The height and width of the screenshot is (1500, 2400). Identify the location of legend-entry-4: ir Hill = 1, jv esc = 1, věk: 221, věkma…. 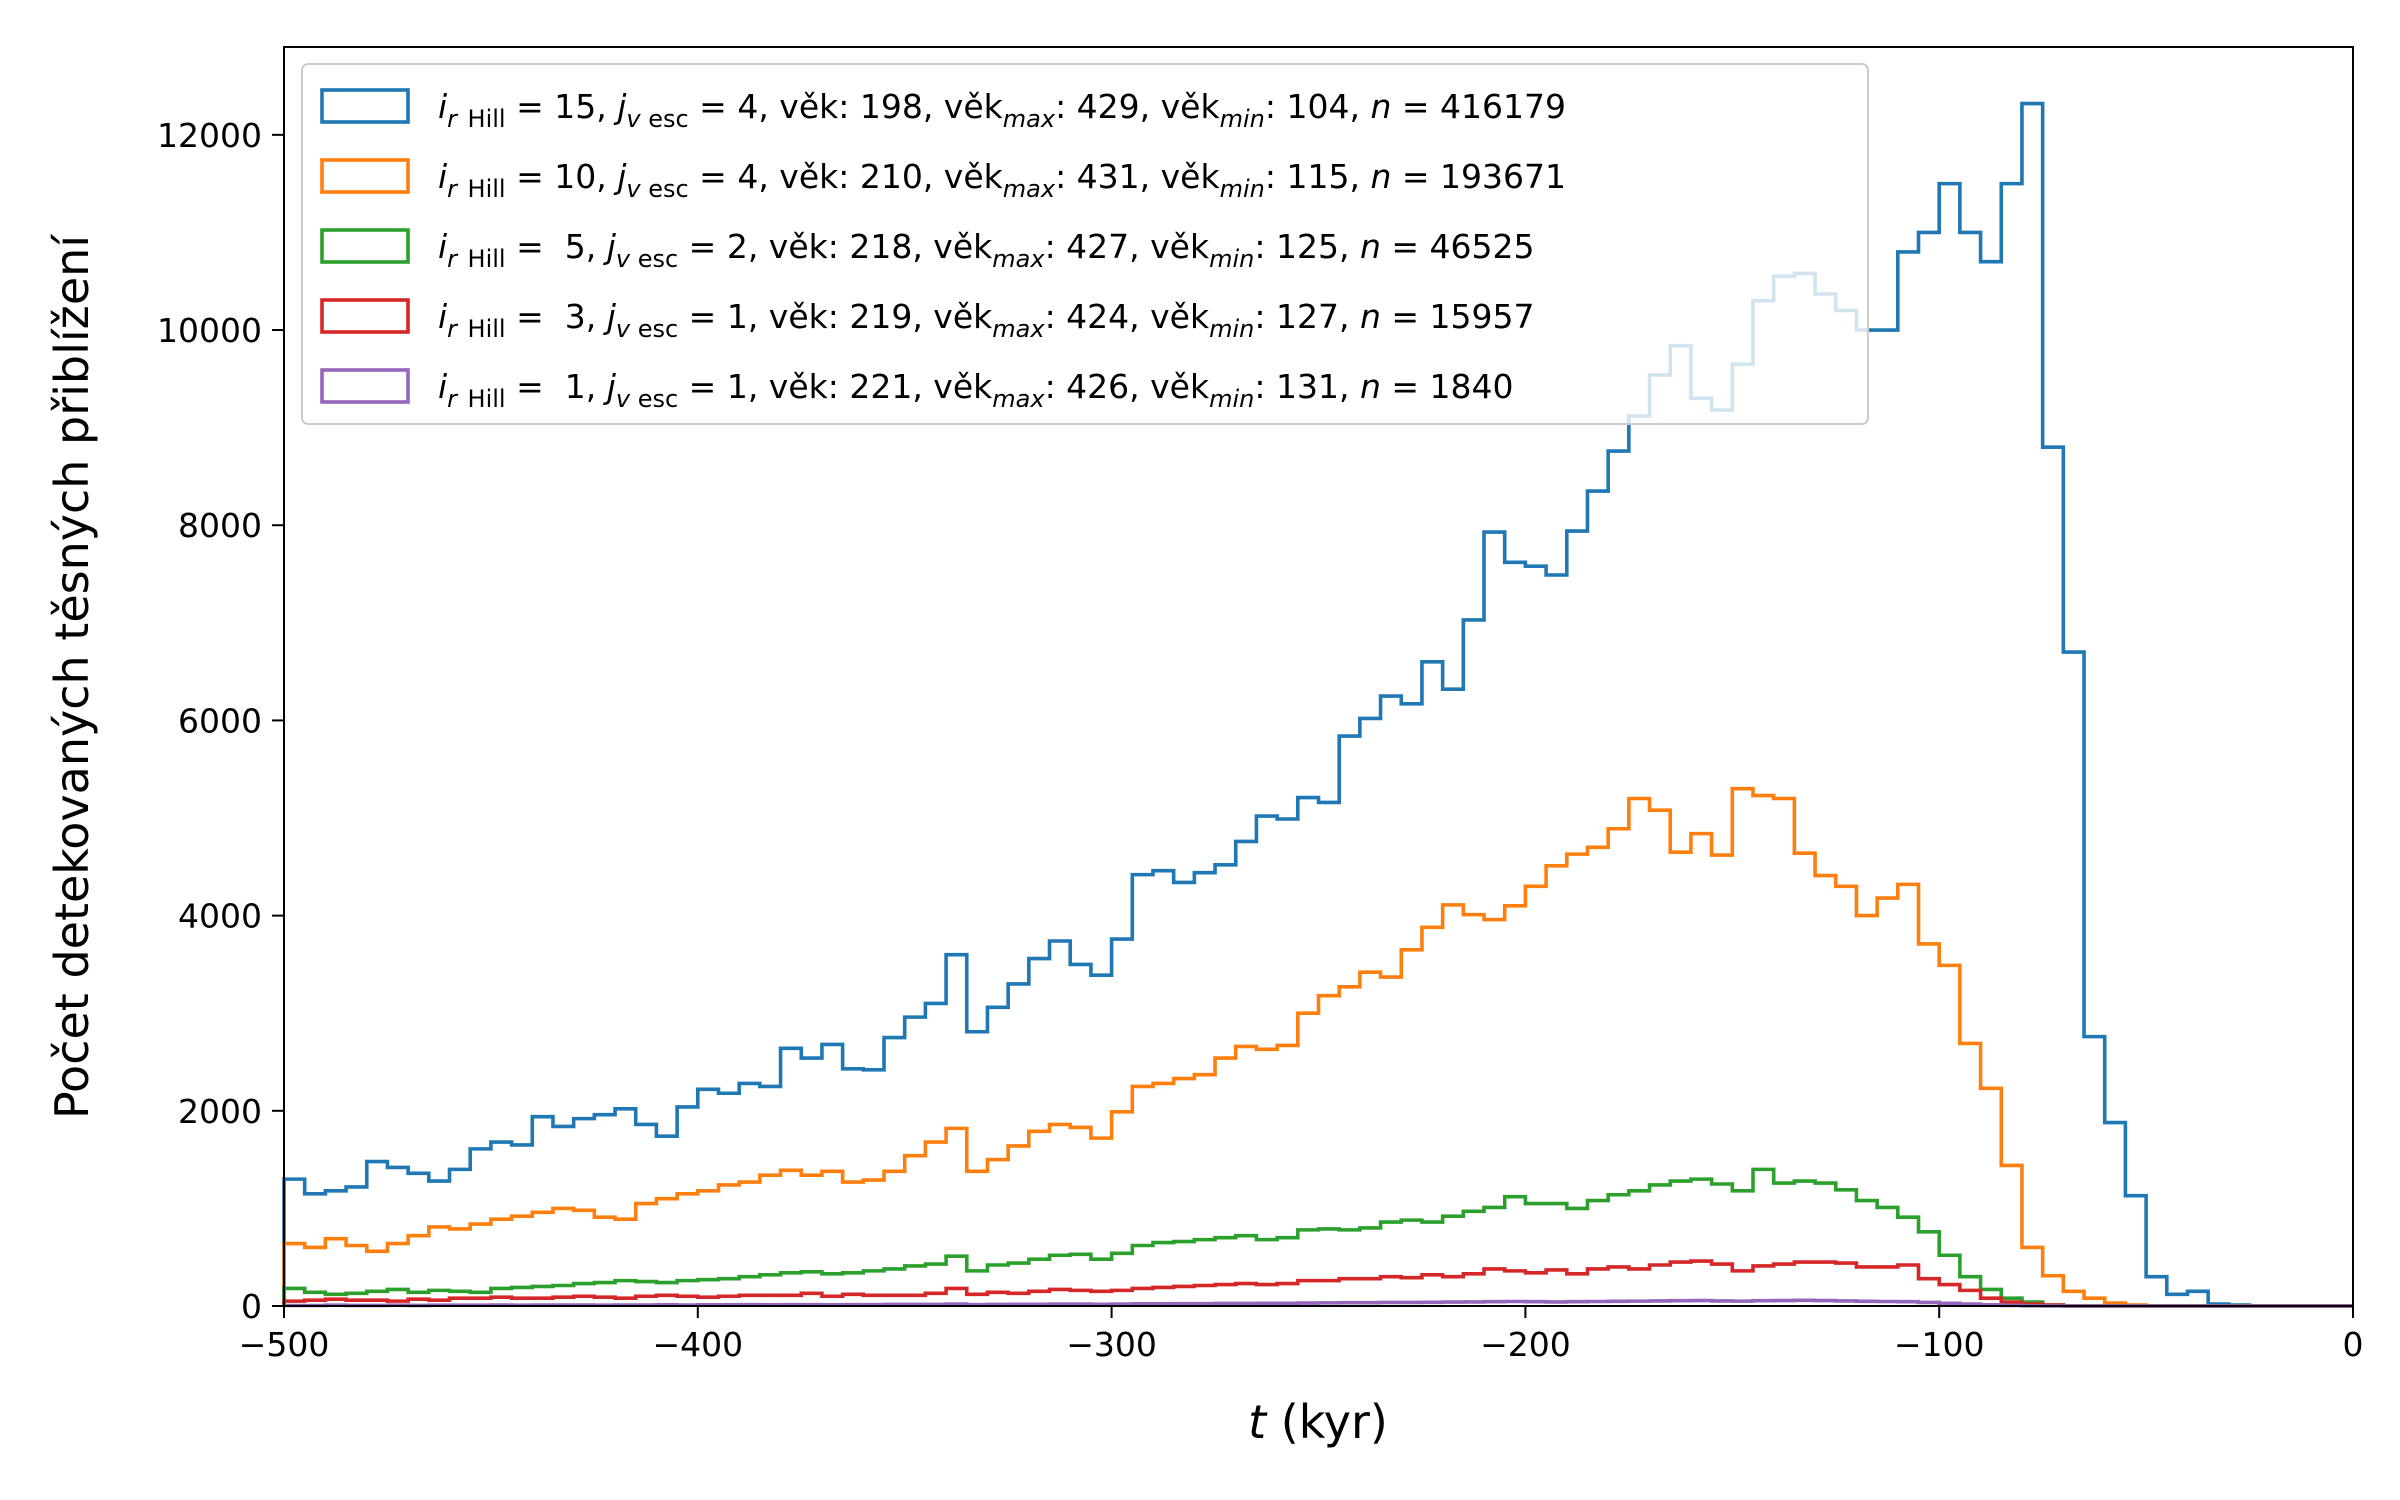
(975, 390).